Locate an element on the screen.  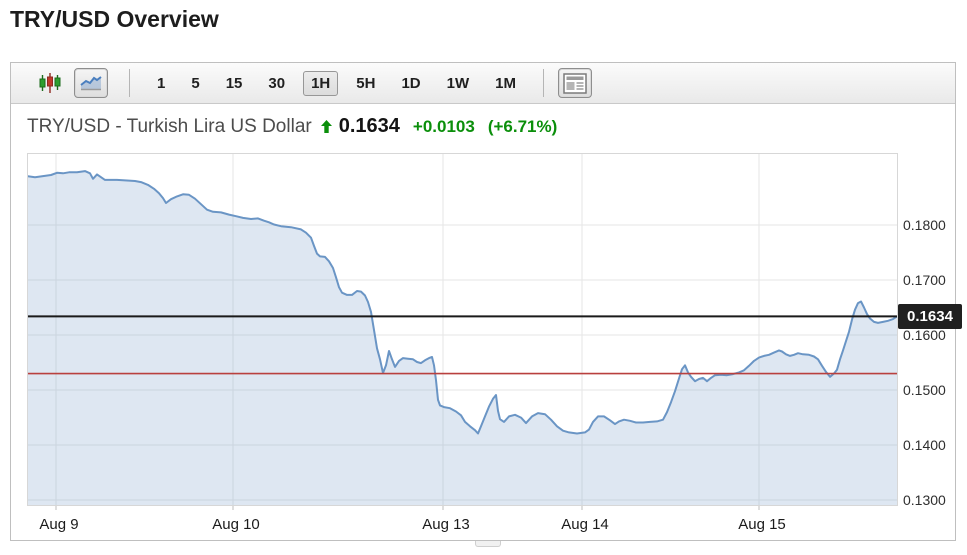
chart-toolbar: 1 5 15 30 1H 5H 1D 1W 1M is located at coordinates (483, 83).